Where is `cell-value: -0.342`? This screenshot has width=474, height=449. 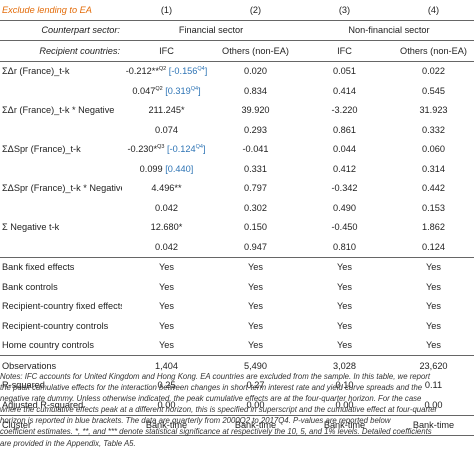
cell-value: -0.342 is located at coordinates (344, 188).